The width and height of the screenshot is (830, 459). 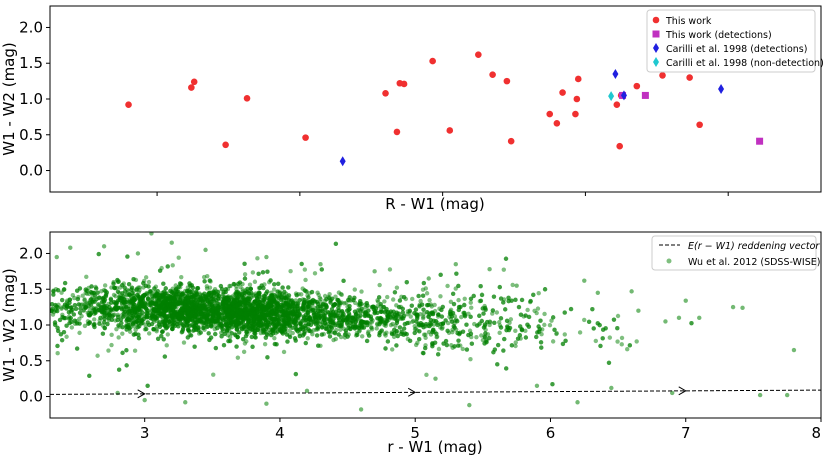 What do you see at coordinates (656, 20) in the screenshot?
I see `legend-this-work-marker` at bounding box center [656, 20].